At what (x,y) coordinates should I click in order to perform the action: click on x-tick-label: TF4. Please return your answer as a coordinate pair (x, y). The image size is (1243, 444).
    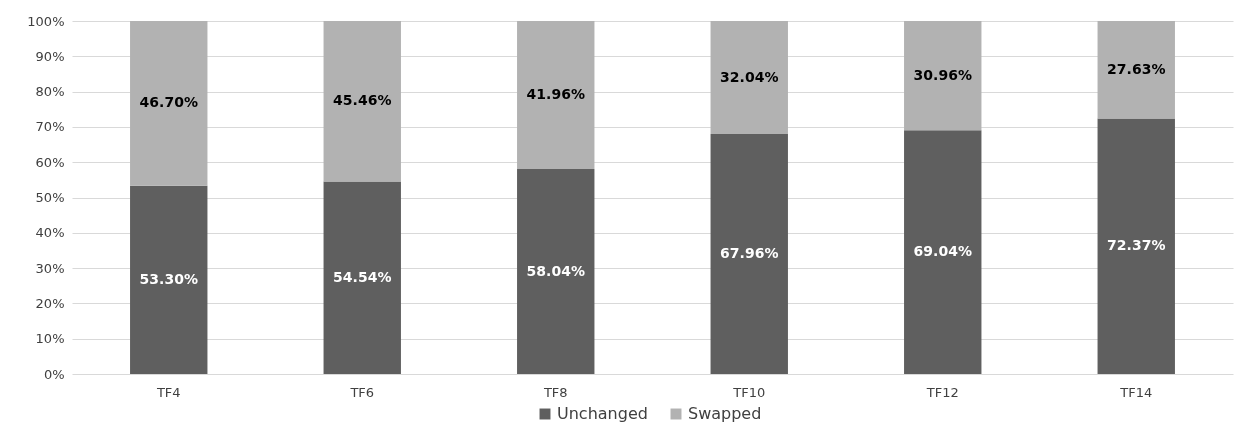
    Looking at the image, I should click on (168, 392).